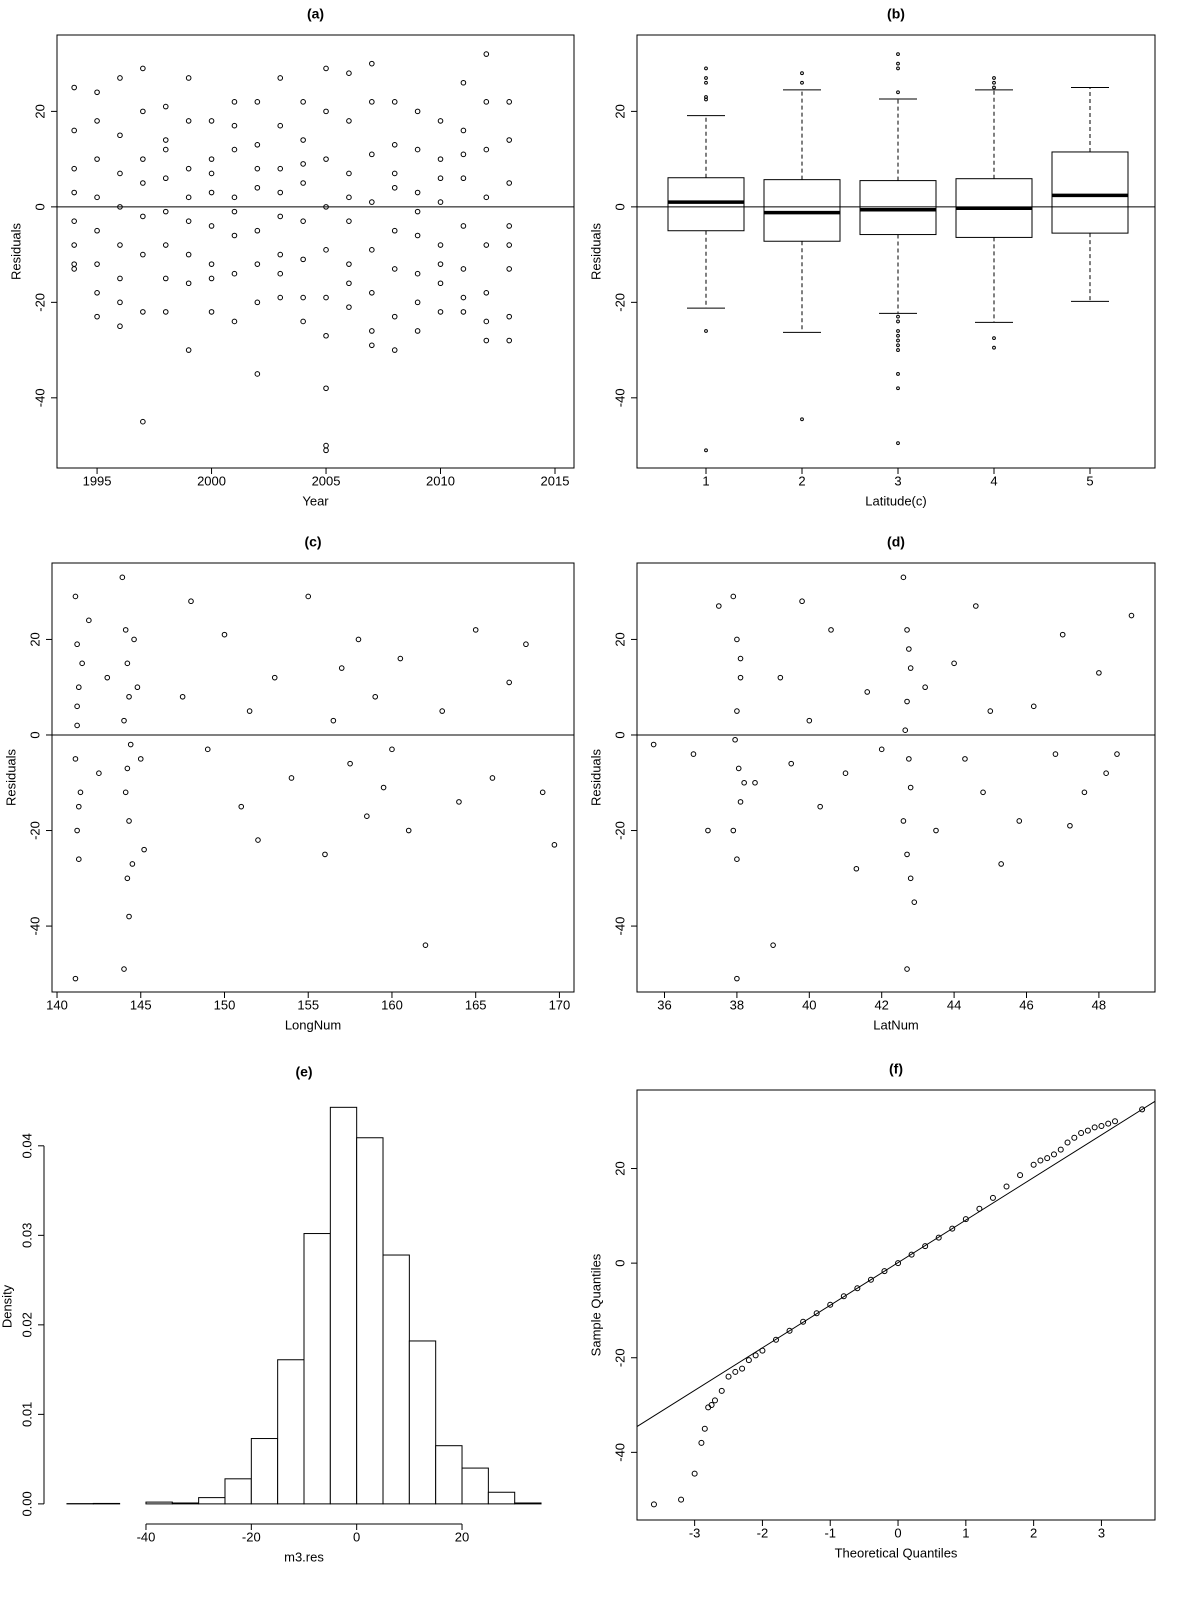 This screenshot has width=1197, height=1624. I want to click on x-tick-label: 3, so click(897, 480).